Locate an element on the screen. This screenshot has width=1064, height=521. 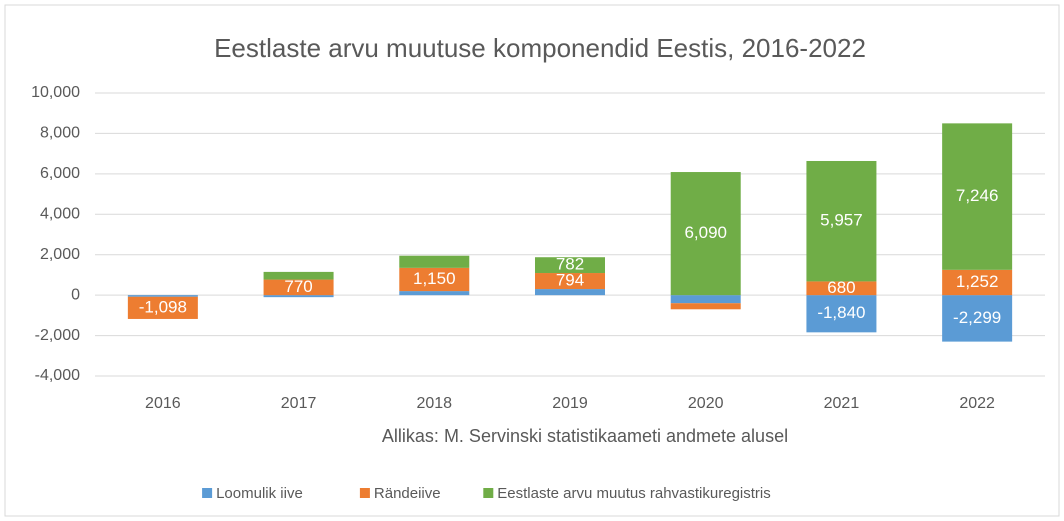
y-tick-label: -2,000 is located at coordinates (57, 335).